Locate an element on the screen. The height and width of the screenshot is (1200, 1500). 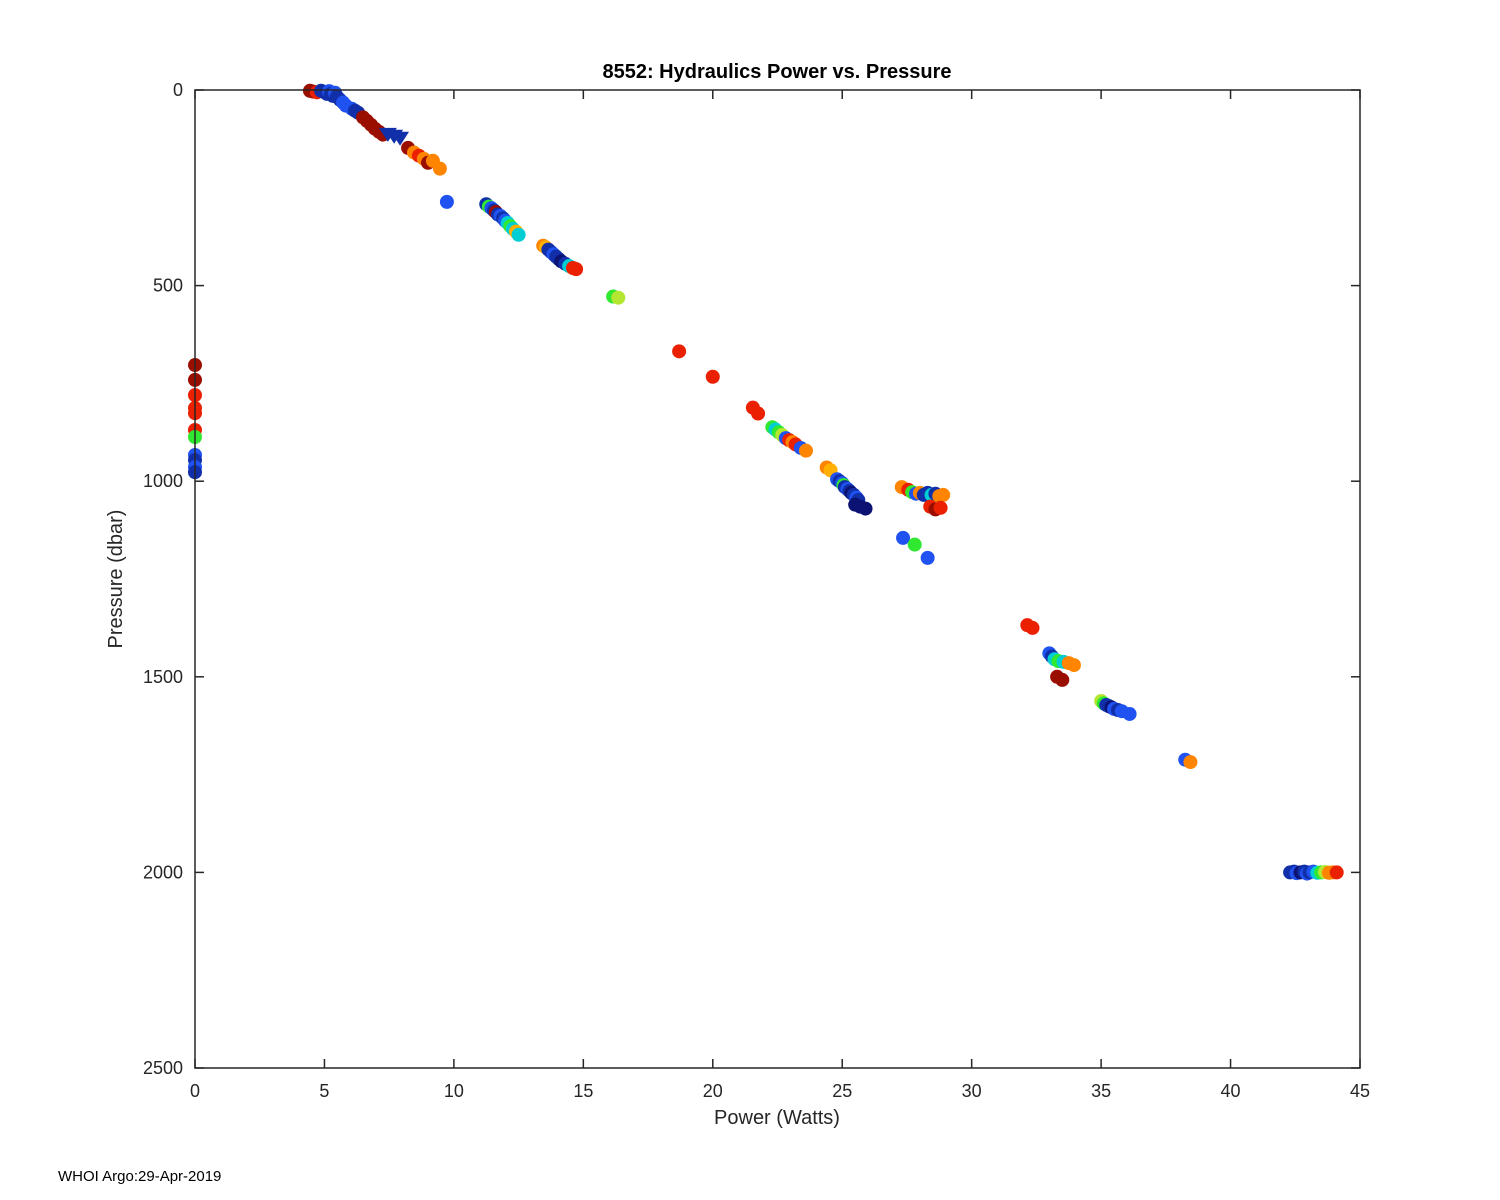
x-tick-label: 45 is located at coordinates (1360, 1091).